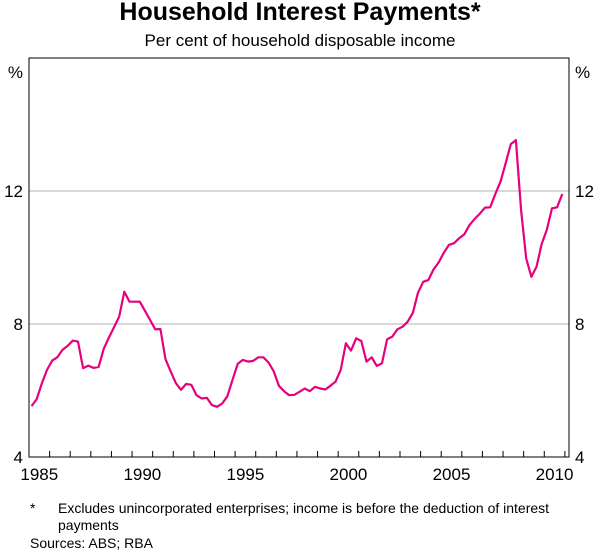 The width and height of the screenshot is (600, 555). I want to click on sources-text: Sources: ABS; RBA, so click(91, 543).